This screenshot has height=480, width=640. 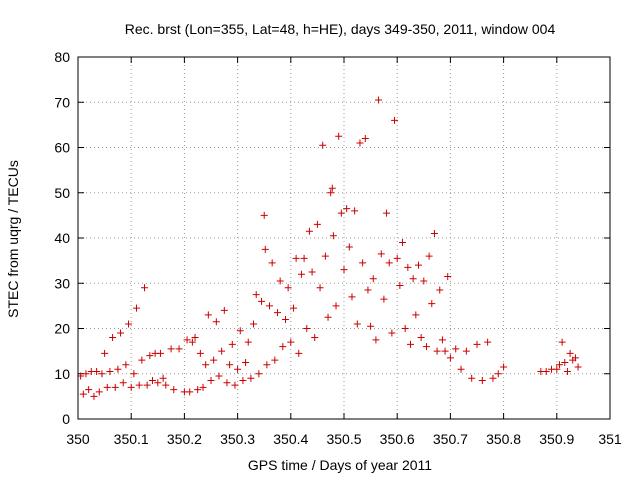 What do you see at coordinates (397, 439) in the screenshot?
I see `x-tick-label: 350.6` at bounding box center [397, 439].